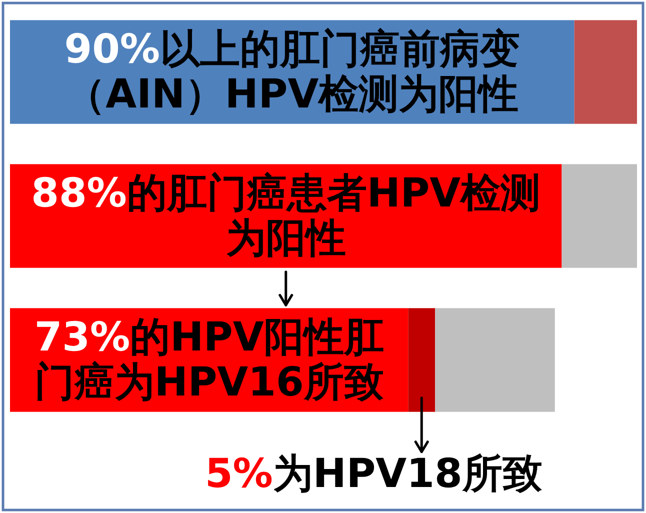  I want to click on y-tick-label: 88%的肛门癌患者HPV检测为阳性, so click(286, 216).